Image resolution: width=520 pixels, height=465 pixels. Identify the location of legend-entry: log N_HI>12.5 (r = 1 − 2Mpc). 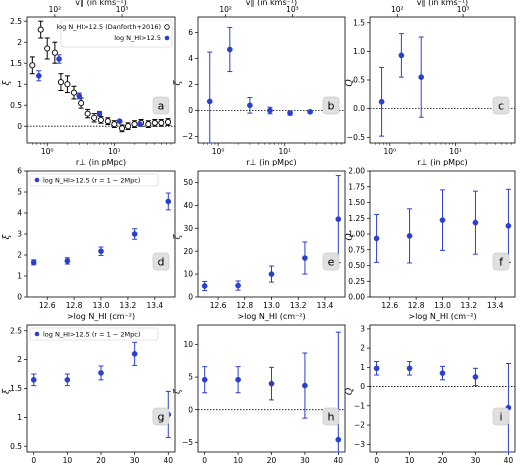
(91, 335).